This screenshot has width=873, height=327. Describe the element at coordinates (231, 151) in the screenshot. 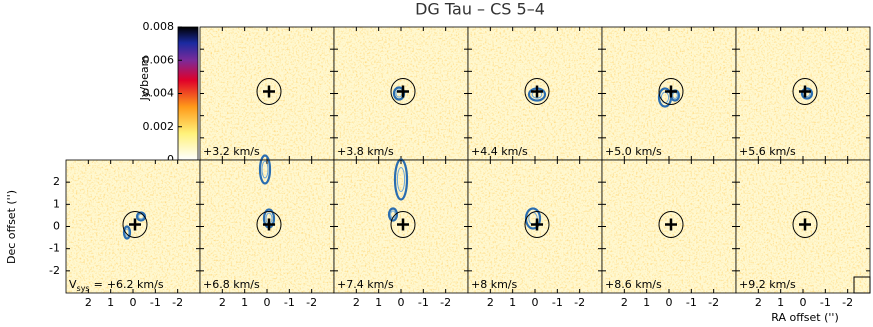

I see `velocity-label: +3.2 km/s` at that location.